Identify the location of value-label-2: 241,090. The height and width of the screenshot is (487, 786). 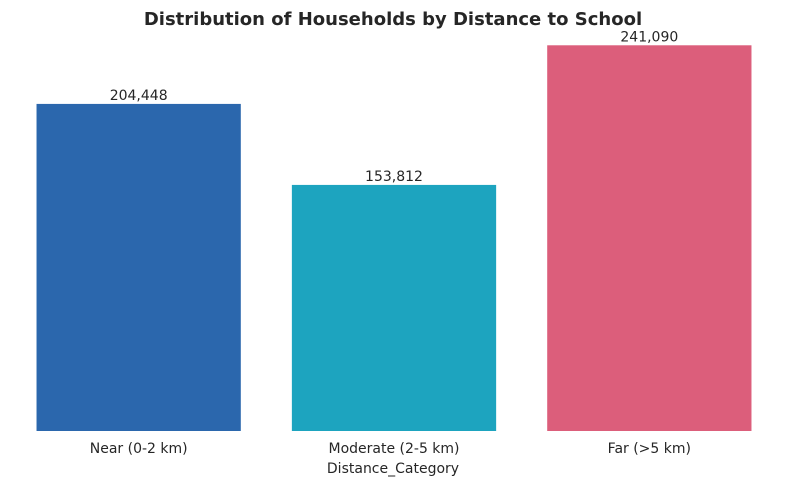
(649, 37).